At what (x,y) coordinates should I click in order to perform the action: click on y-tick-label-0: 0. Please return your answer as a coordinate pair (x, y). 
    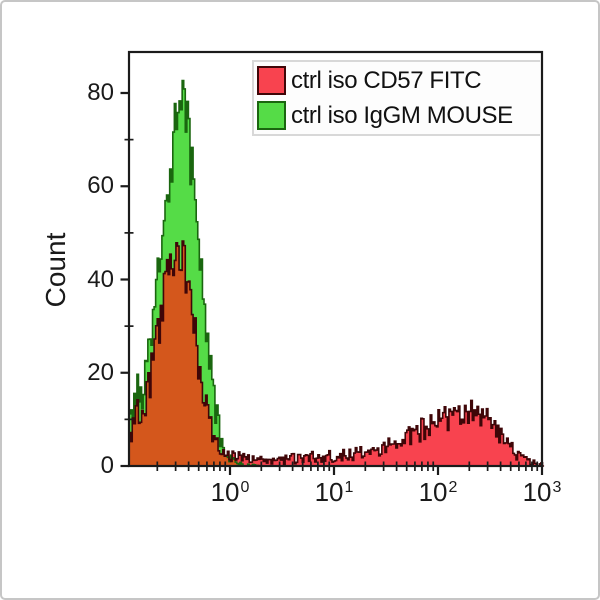
    Looking at the image, I should click on (107, 465).